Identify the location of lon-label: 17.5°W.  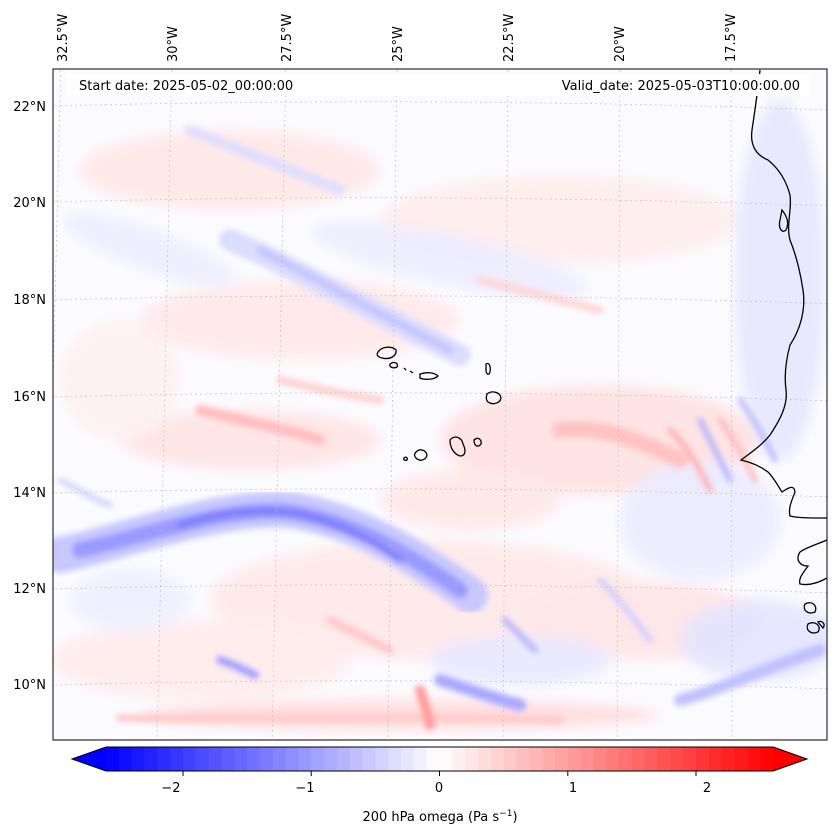
(731, 38).